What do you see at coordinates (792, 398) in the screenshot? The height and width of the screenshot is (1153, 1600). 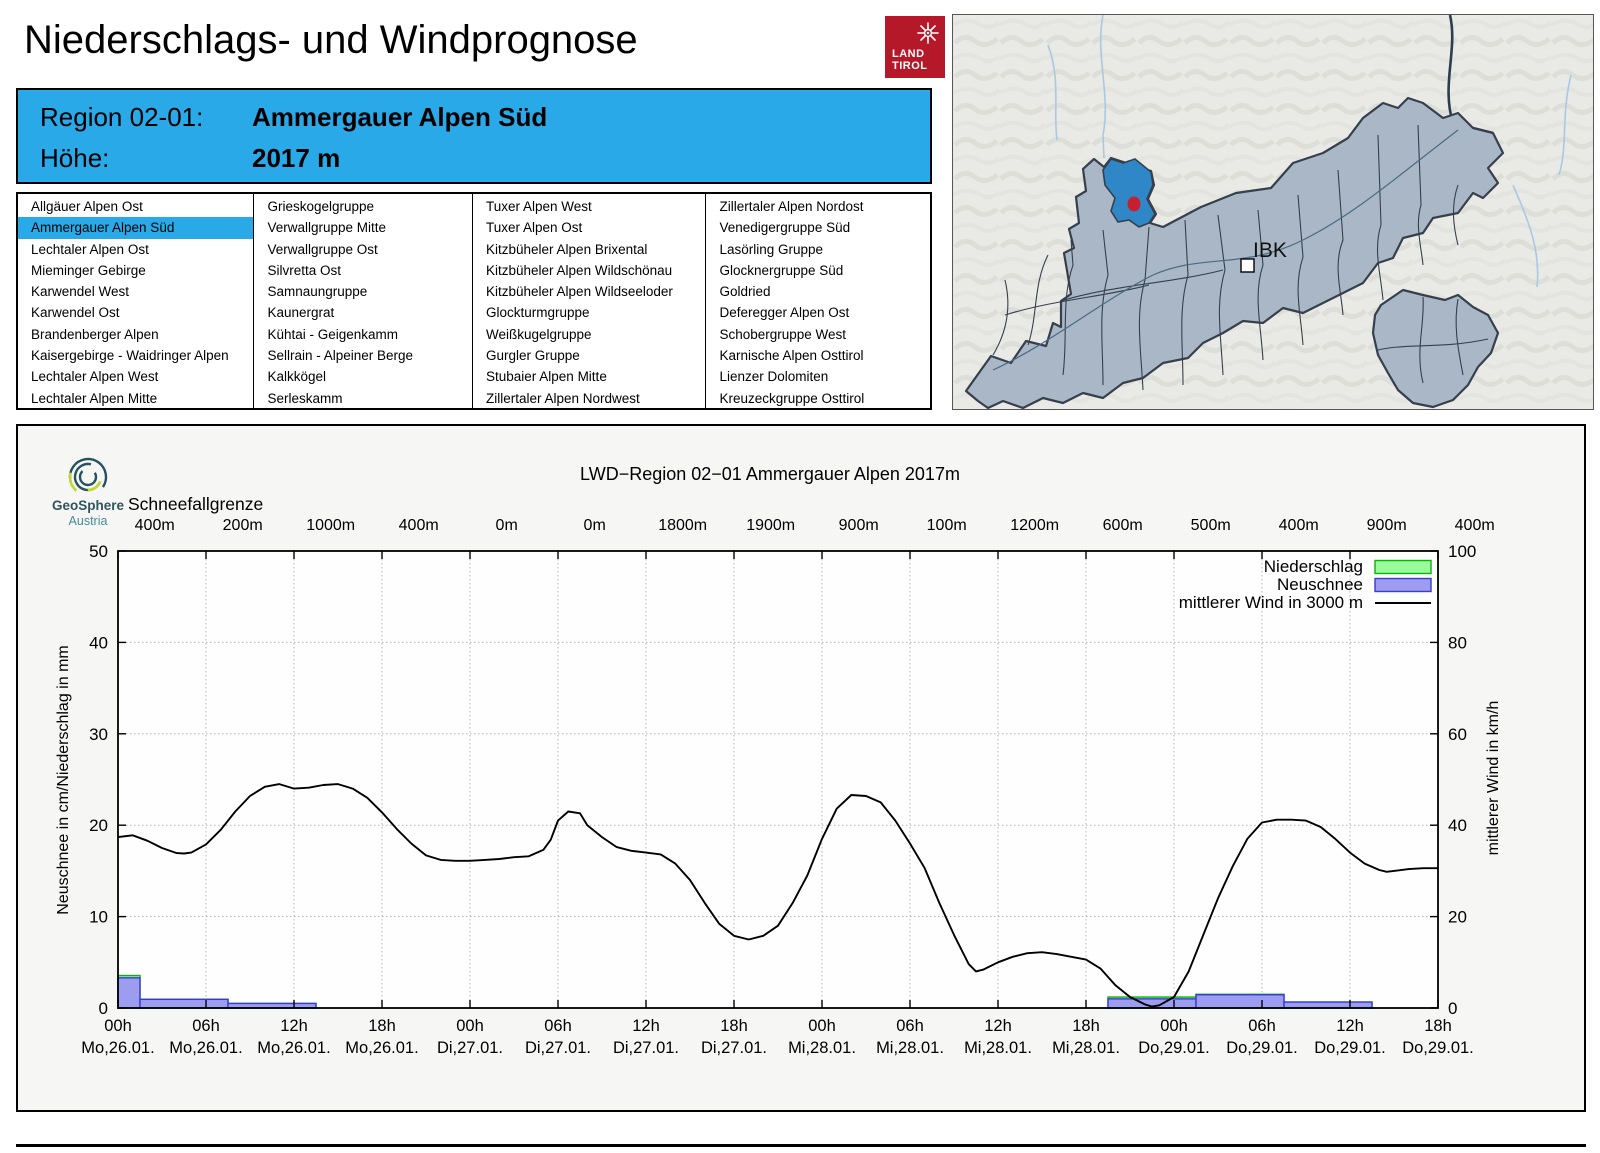 I see `region-item: Kreuzeckgruppe Osttirol` at bounding box center [792, 398].